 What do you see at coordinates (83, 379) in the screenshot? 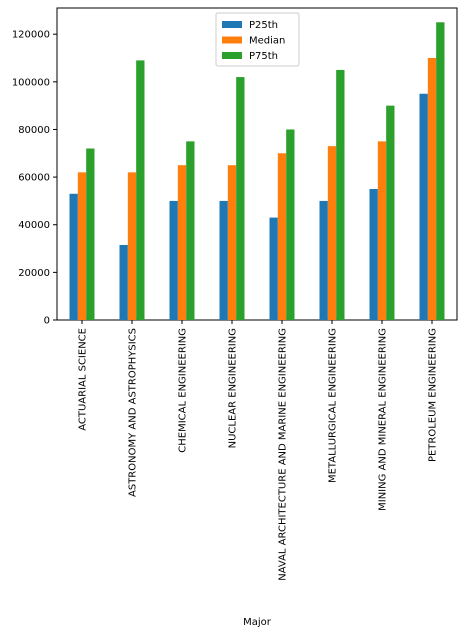
I see `x-tick-label: ACTUARIAL SCIENCE` at bounding box center [83, 379].